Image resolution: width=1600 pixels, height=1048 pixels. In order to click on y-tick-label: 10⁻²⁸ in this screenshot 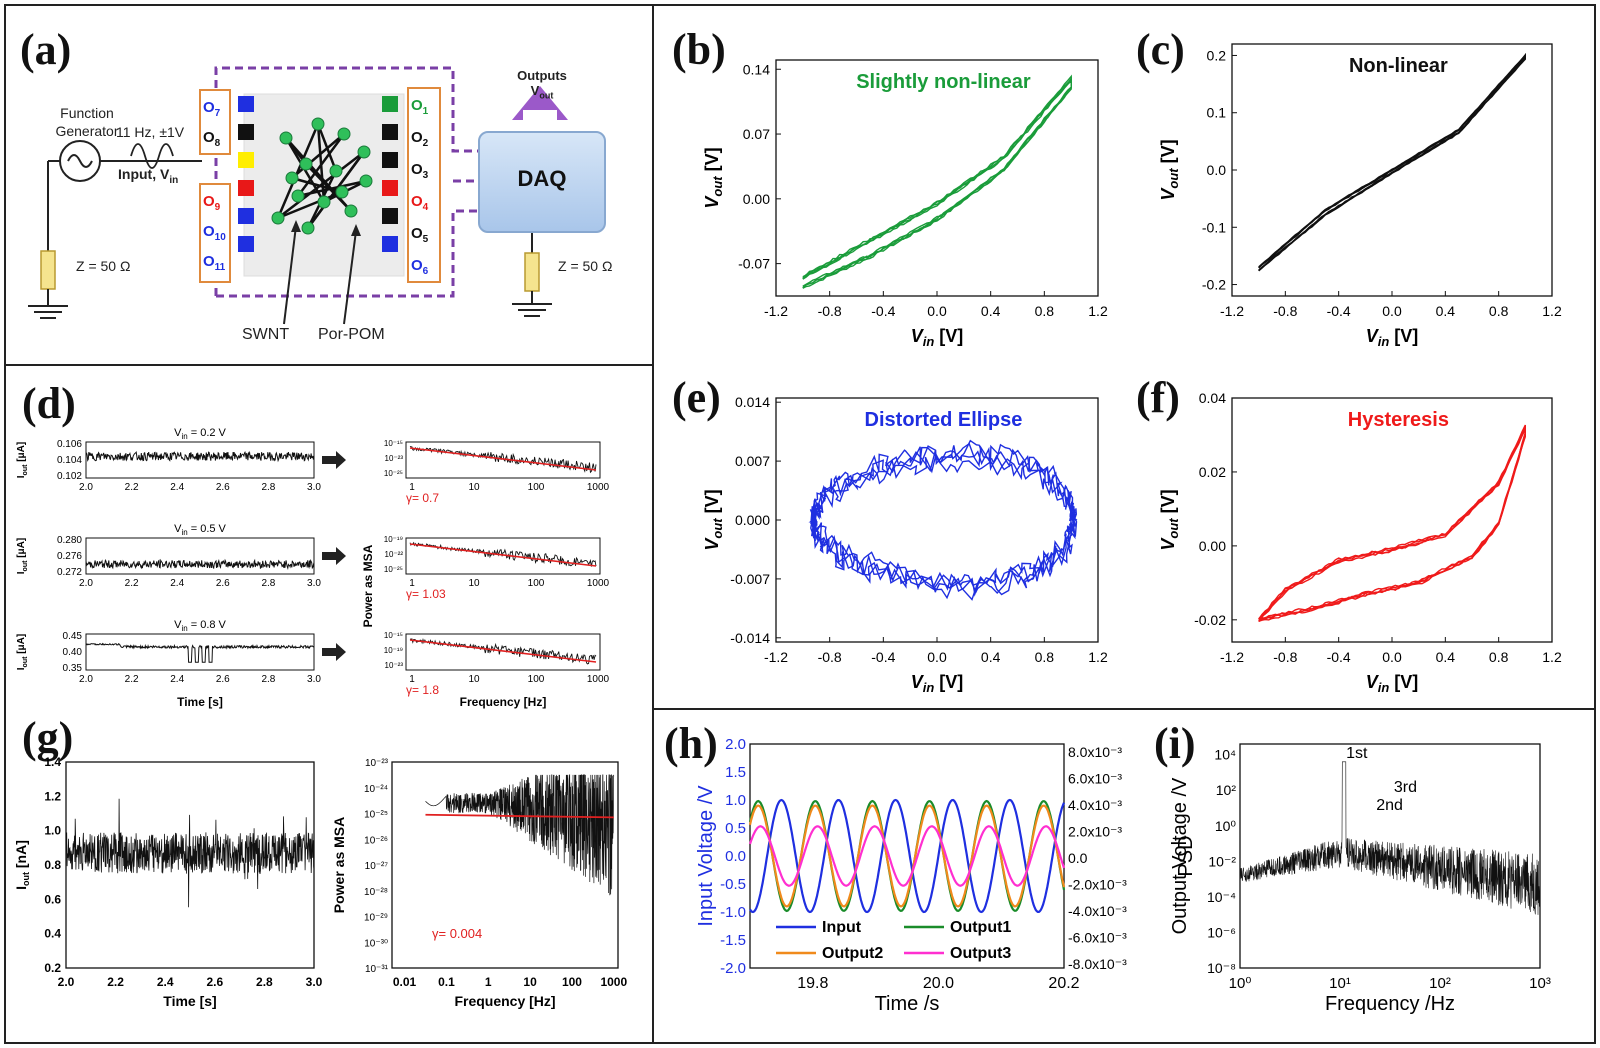, I will do `click(376, 892)`.